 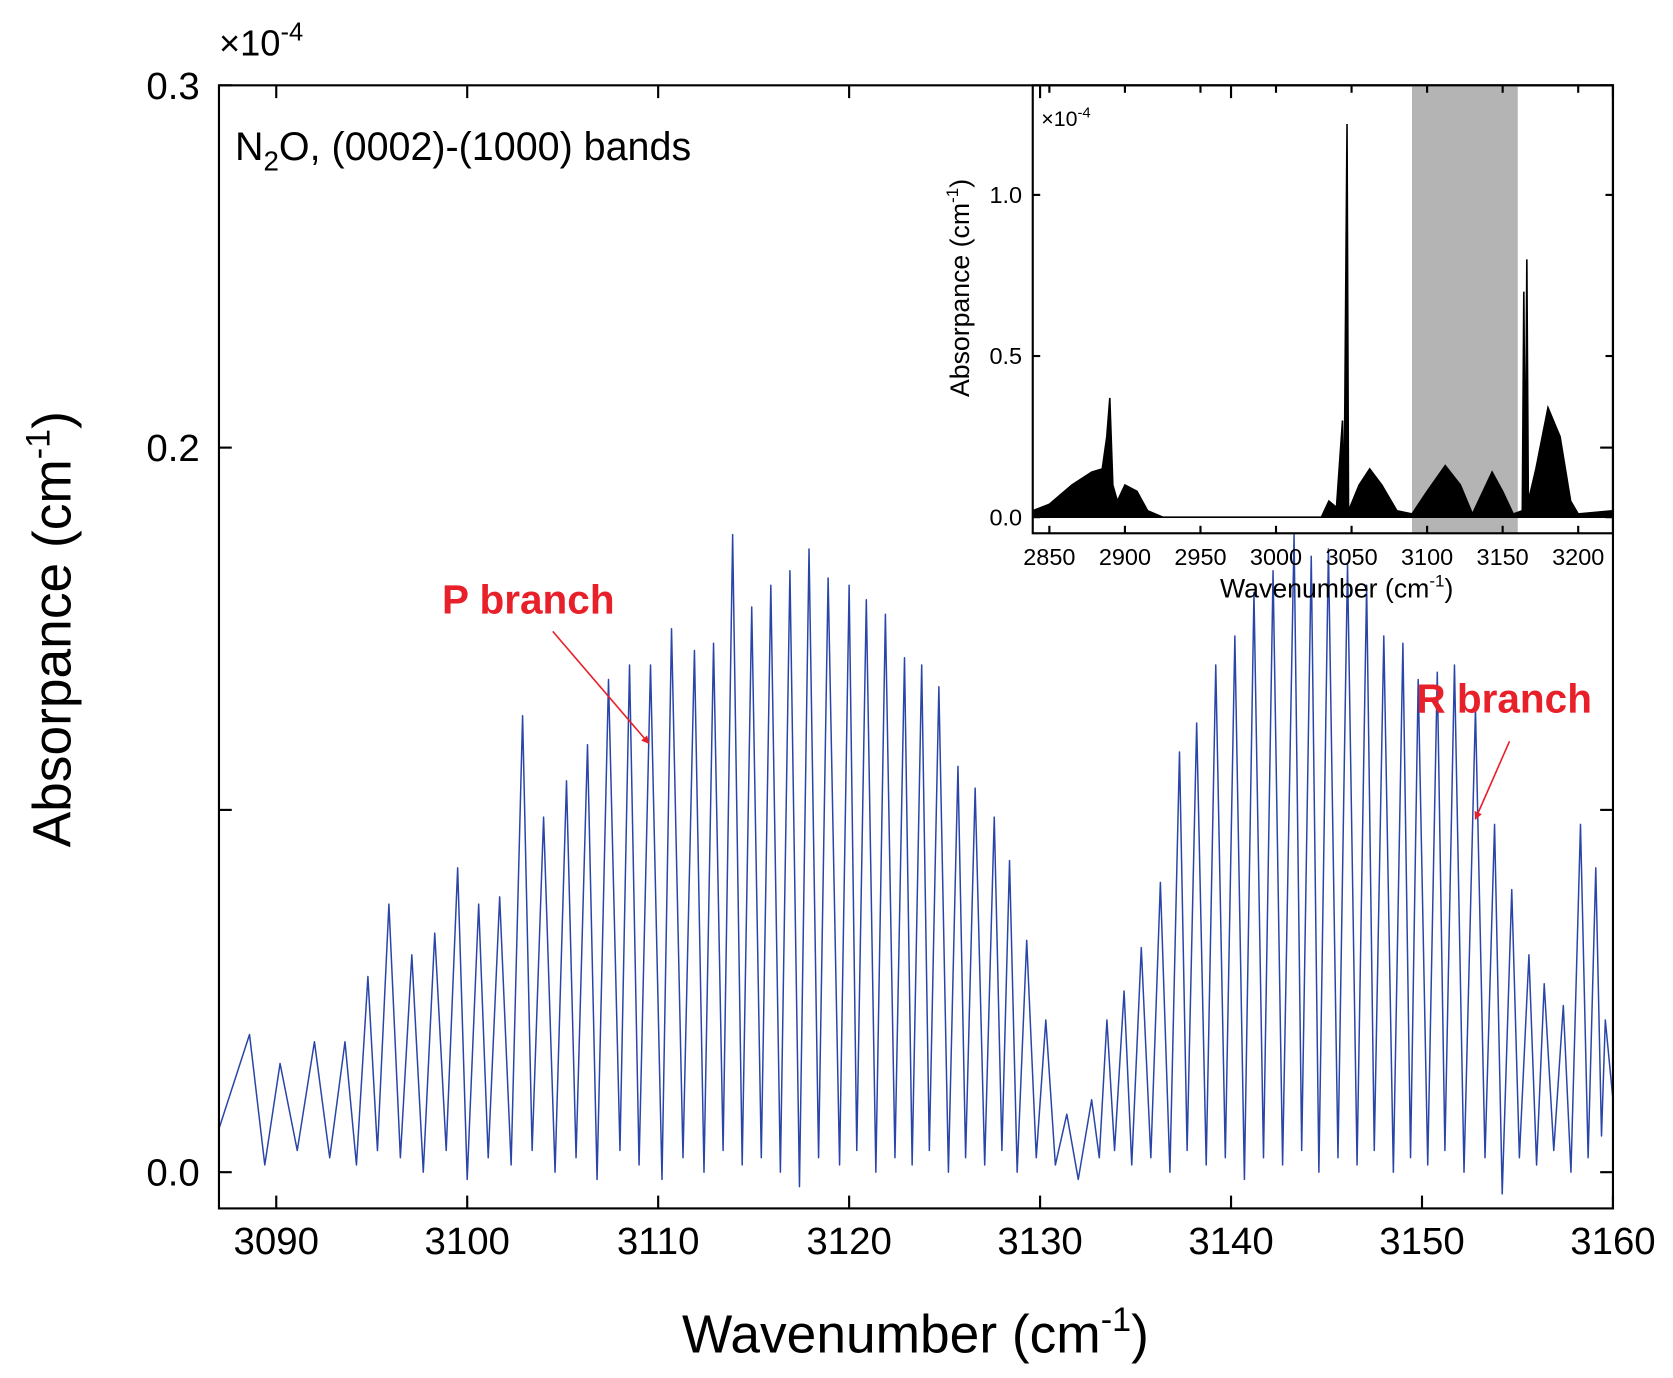 I want to click on annotation: P branch, so click(x=528, y=599).